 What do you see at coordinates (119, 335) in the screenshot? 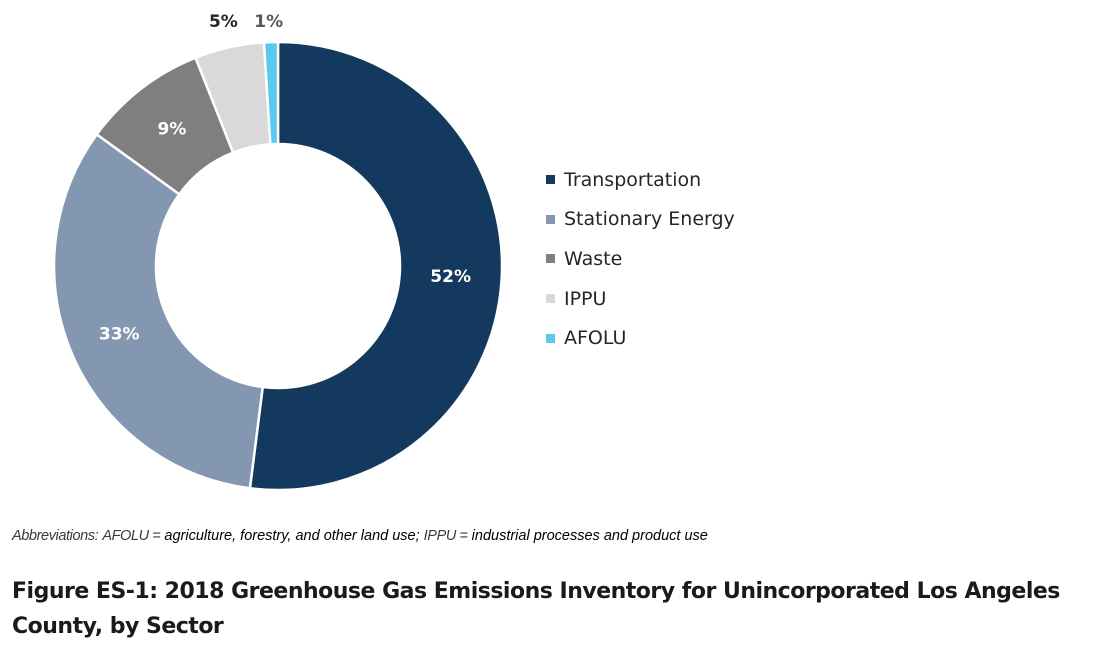
I see `slice-label-stationary-energy: 33%` at bounding box center [119, 335].